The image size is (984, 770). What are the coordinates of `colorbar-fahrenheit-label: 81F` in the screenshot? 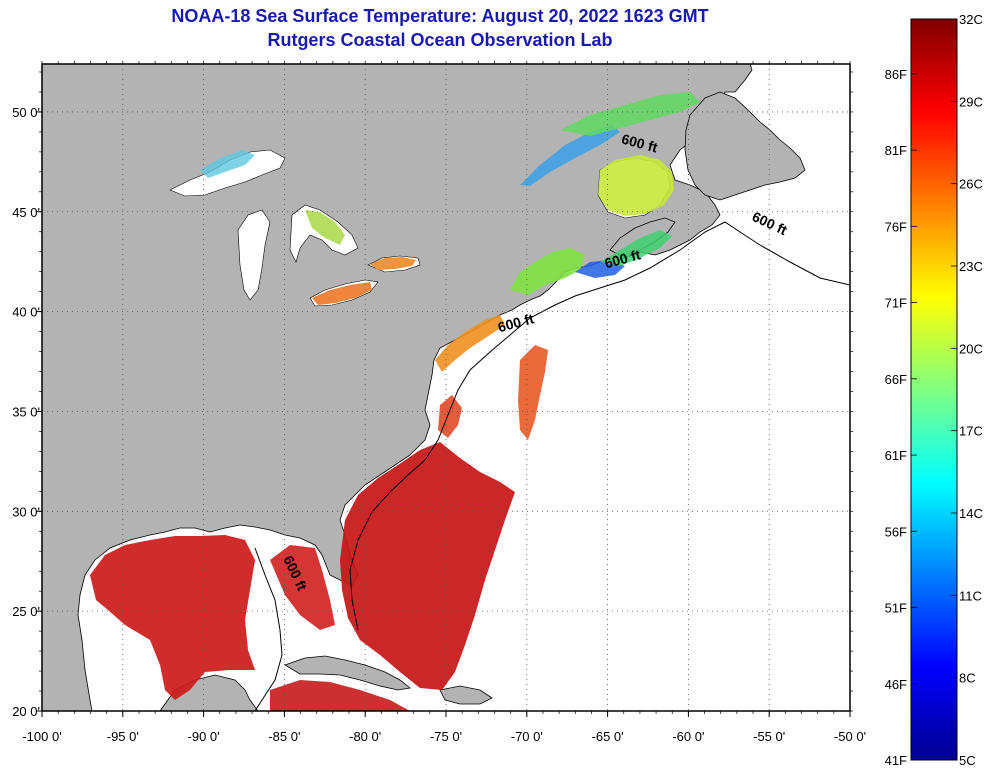 It's located at (896, 150).